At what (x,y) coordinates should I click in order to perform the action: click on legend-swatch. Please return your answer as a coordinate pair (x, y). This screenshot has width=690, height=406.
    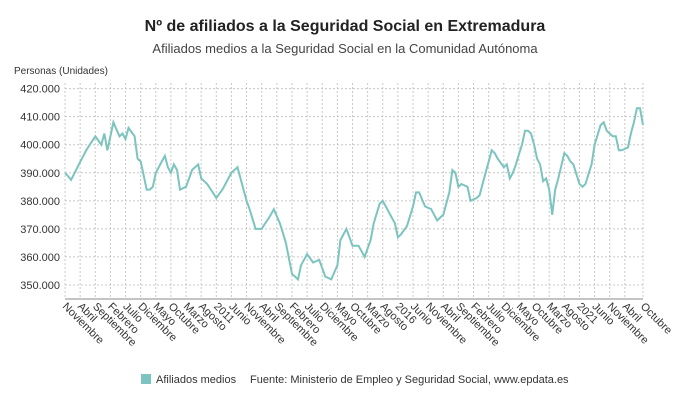
    Looking at the image, I should click on (146, 379).